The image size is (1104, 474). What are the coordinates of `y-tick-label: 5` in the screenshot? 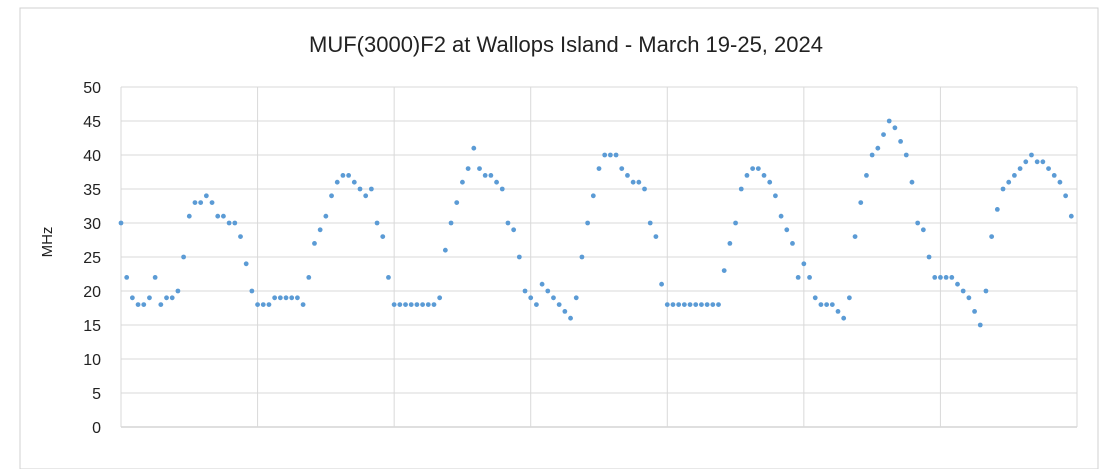 It's located at (96, 394).